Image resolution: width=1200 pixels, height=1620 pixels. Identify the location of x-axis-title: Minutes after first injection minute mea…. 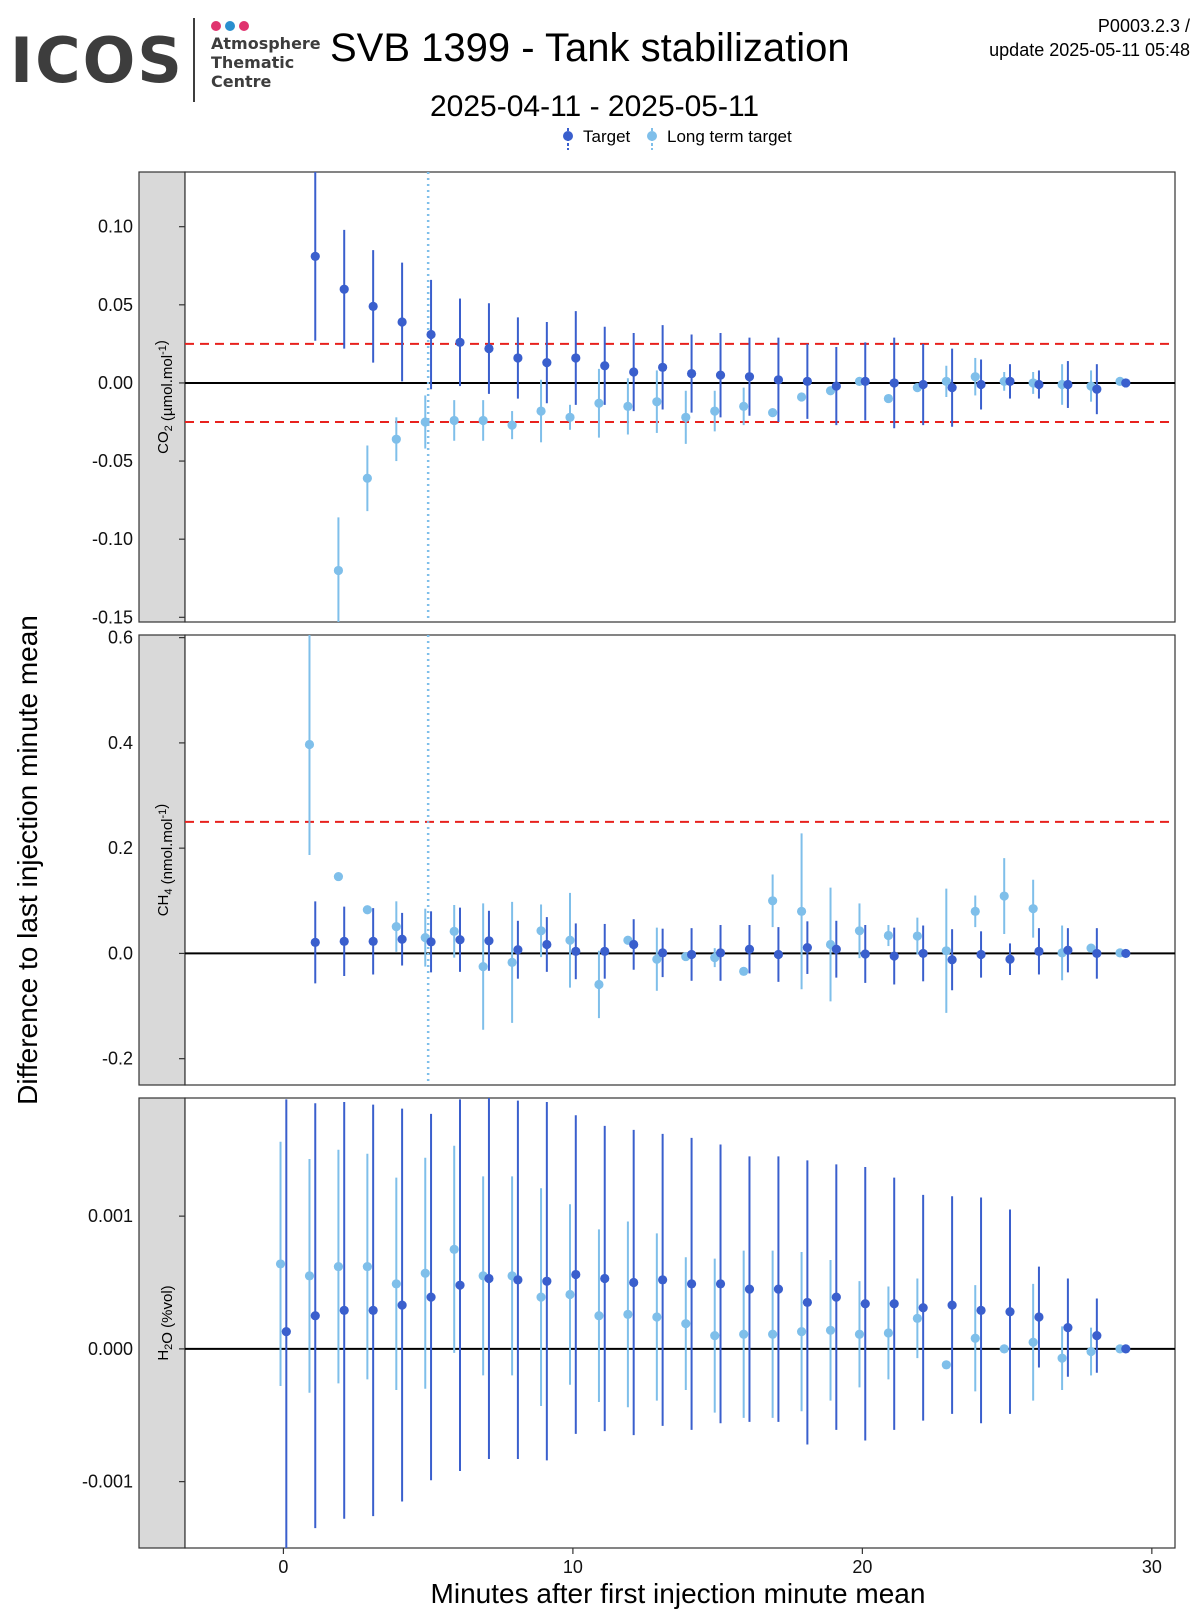
(678, 1593).